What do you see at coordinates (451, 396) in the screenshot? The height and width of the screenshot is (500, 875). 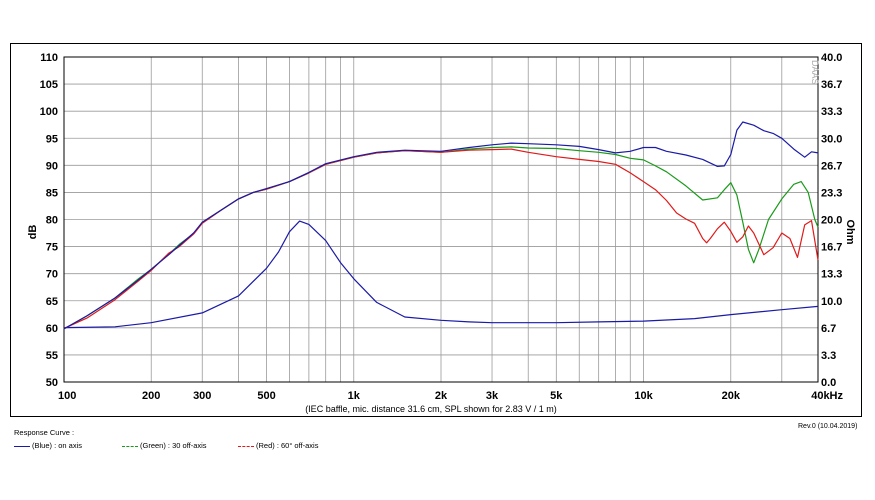 I see `x-axis-tick-labels: 100 200 300 500 1k 2k 3k 5k 10k 20k 40kHz` at bounding box center [451, 396].